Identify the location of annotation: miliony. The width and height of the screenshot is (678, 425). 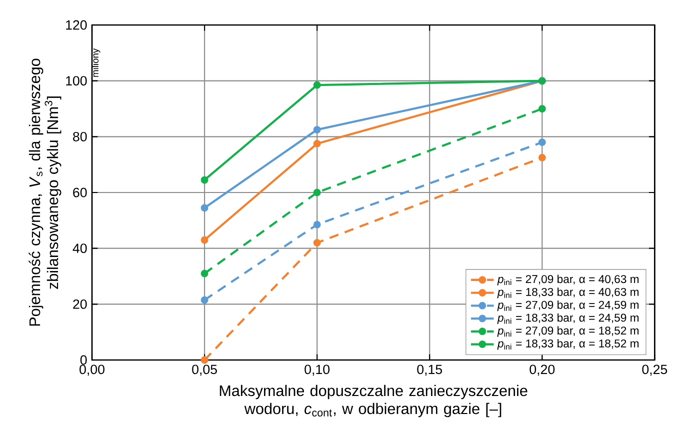
(96, 62).